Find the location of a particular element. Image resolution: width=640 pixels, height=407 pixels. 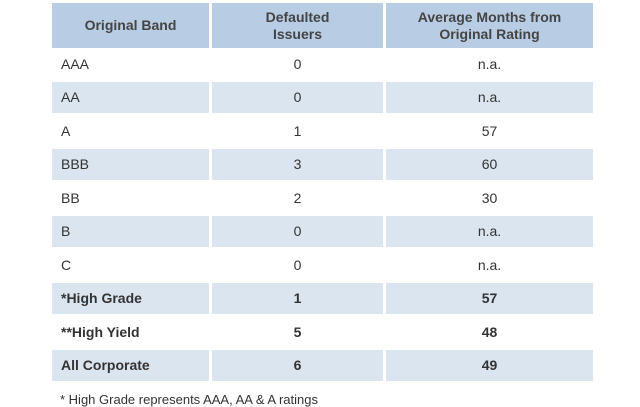

band-cell: BB is located at coordinates (132, 199).